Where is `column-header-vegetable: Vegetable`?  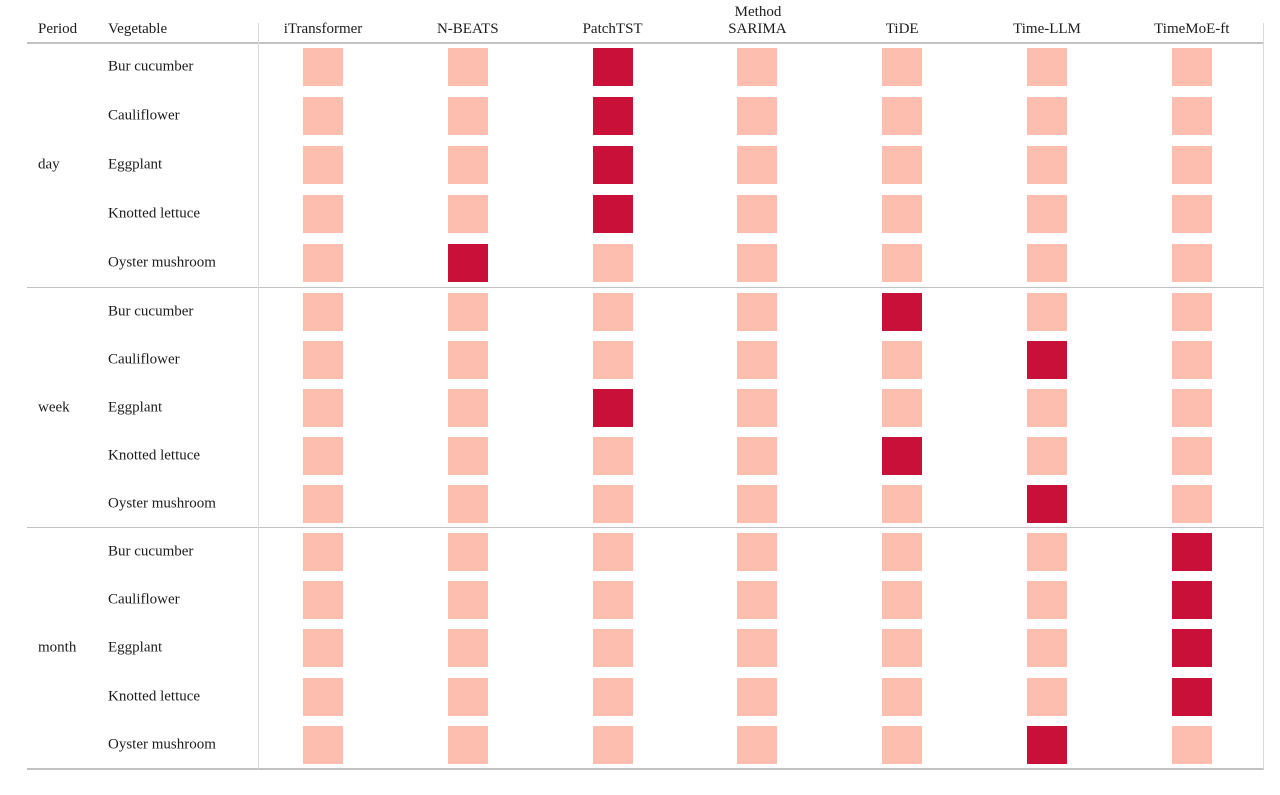 column-header-vegetable: Vegetable is located at coordinates (138, 29).